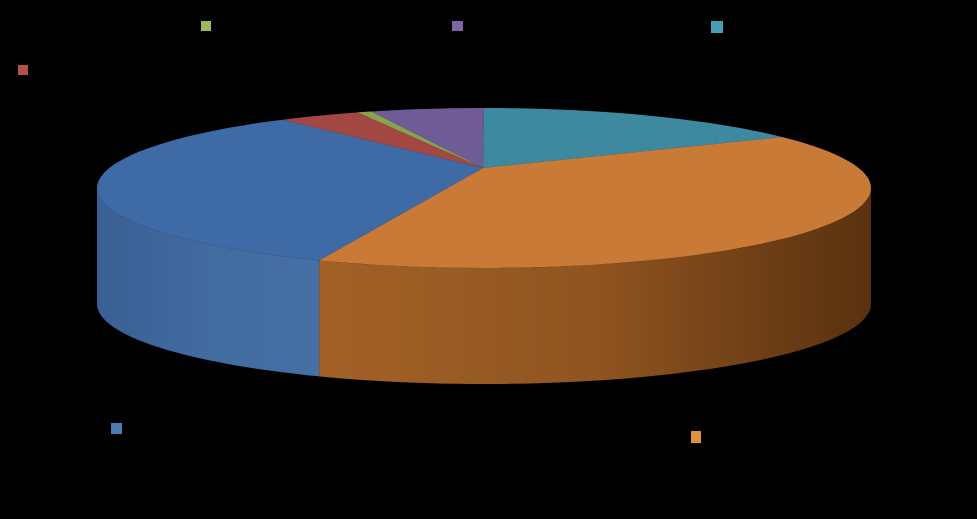 The height and width of the screenshot is (519, 977). I want to click on legend-swatch-blue, so click(116, 428).